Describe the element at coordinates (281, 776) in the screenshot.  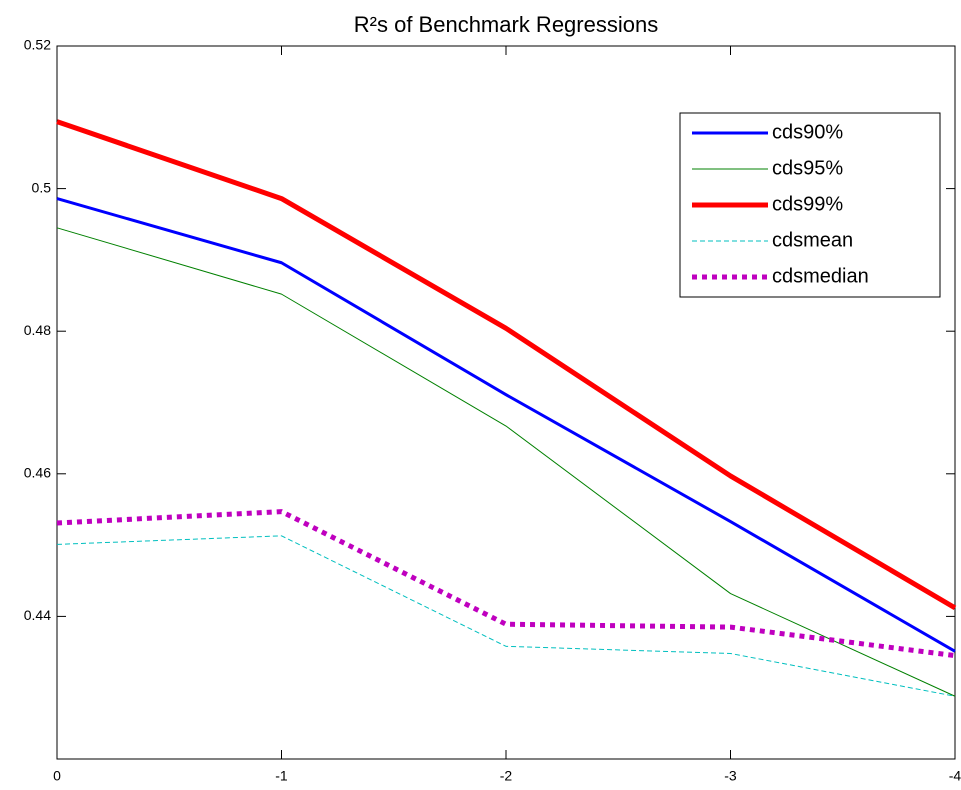
I see `x-tick-label: -1` at that location.